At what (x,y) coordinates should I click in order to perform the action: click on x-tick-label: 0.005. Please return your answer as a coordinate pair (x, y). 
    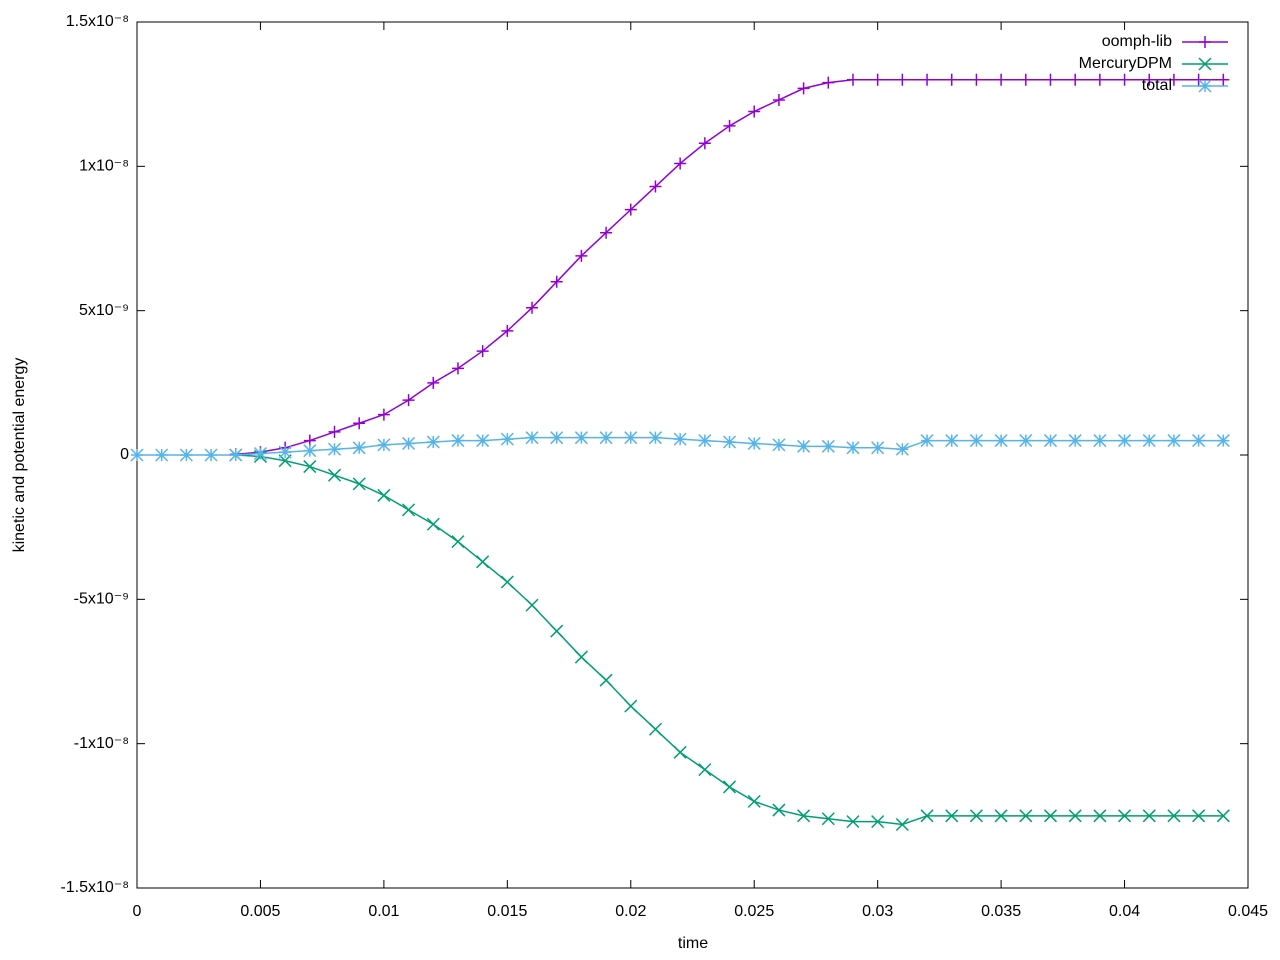
    Looking at the image, I should click on (260, 911).